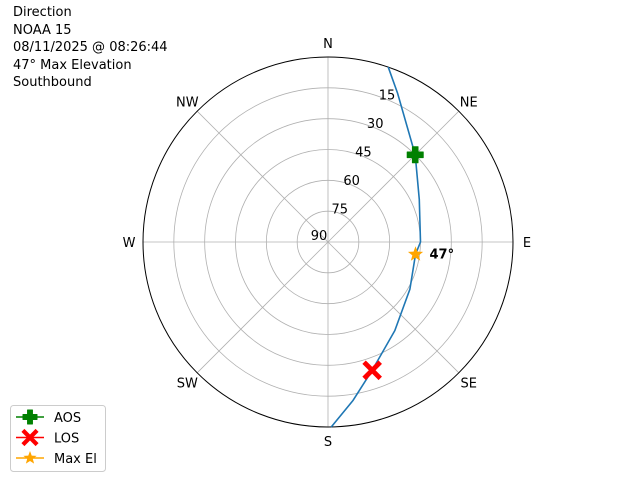 This screenshot has height=480, width=640. What do you see at coordinates (363, 153) in the screenshot?
I see `radial-tick-label: 45` at bounding box center [363, 153].